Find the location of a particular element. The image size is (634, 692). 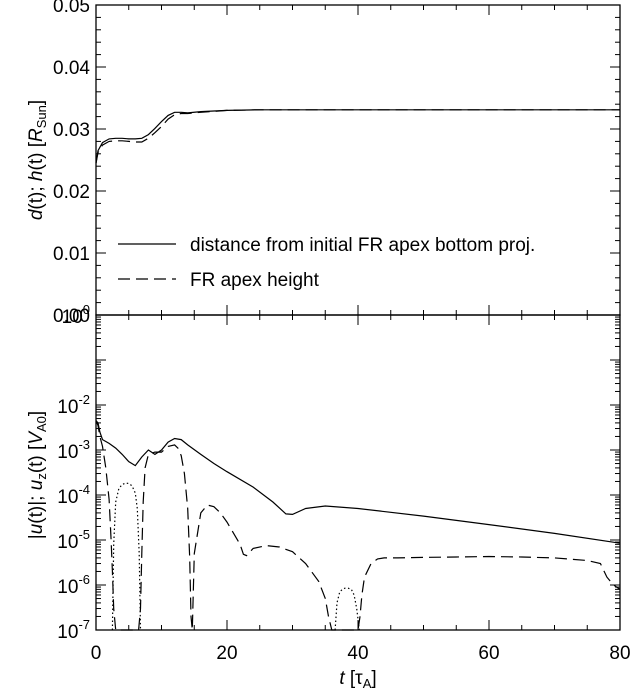

bot-ylabel-c: (t) [ is located at coordinates (36, 458).